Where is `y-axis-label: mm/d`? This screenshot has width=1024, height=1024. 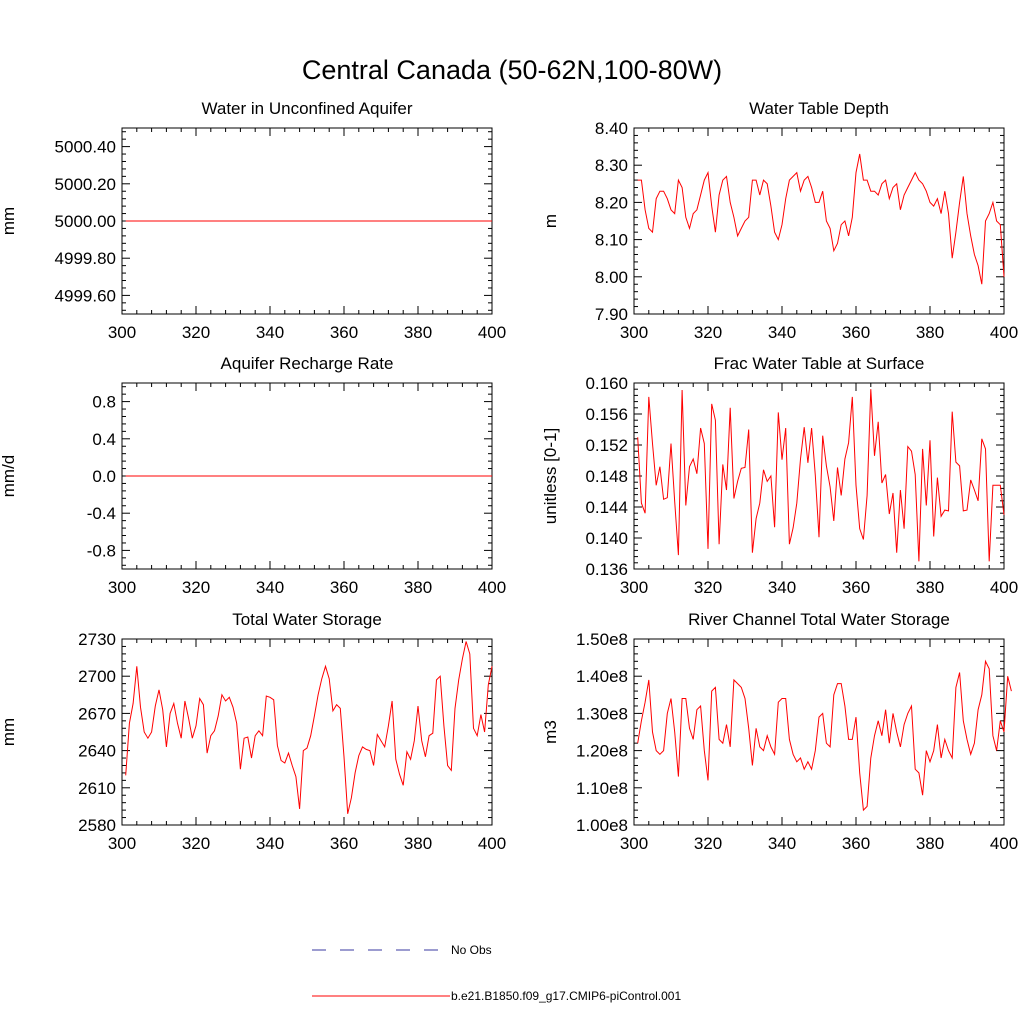
y-axis-label: mm/d is located at coordinates (9, 476).